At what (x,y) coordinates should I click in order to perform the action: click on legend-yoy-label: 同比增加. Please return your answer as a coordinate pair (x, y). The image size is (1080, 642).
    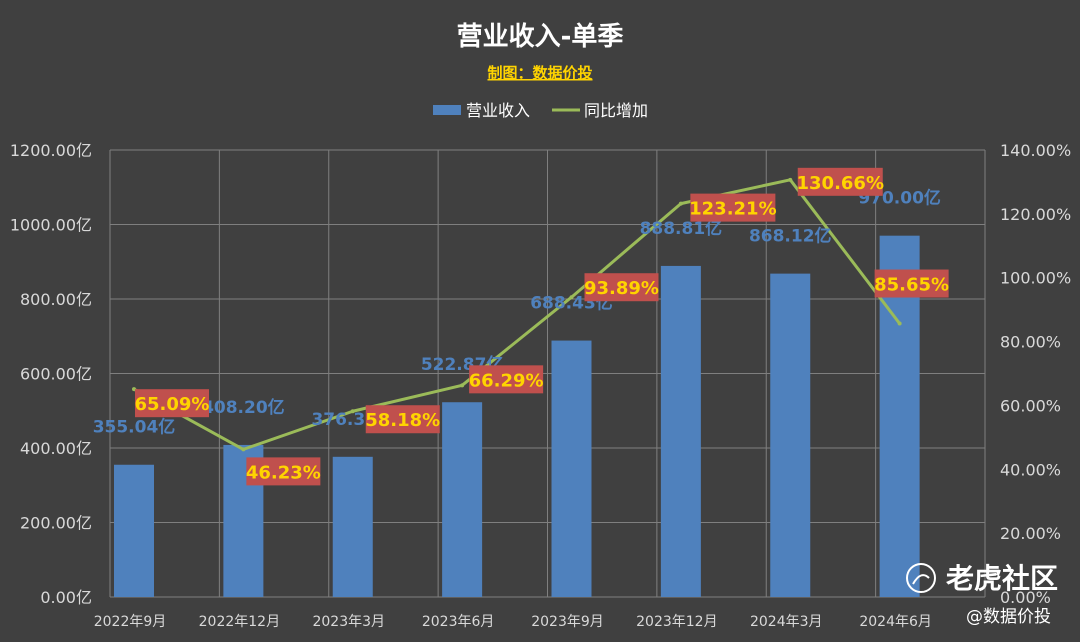
    Looking at the image, I should click on (616, 110).